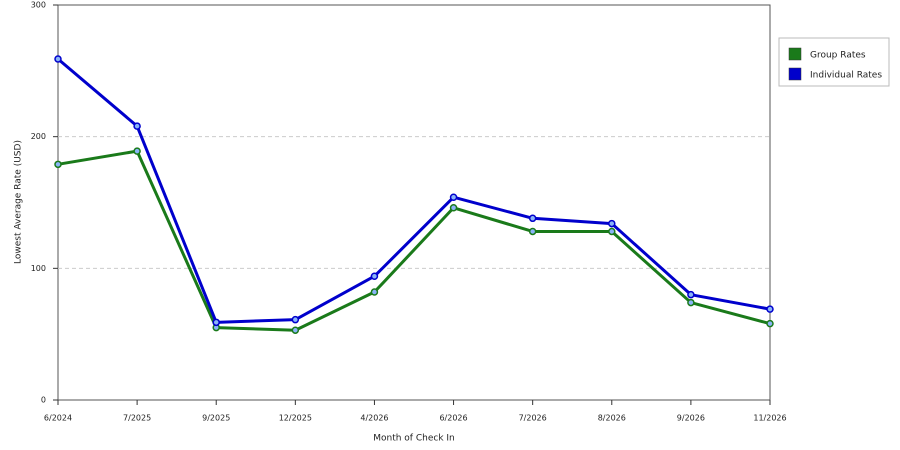 This screenshot has height=450, width=900. What do you see at coordinates (533, 418) in the screenshot?
I see `x-tick-label: 7/2026` at bounding box center [533, 418].